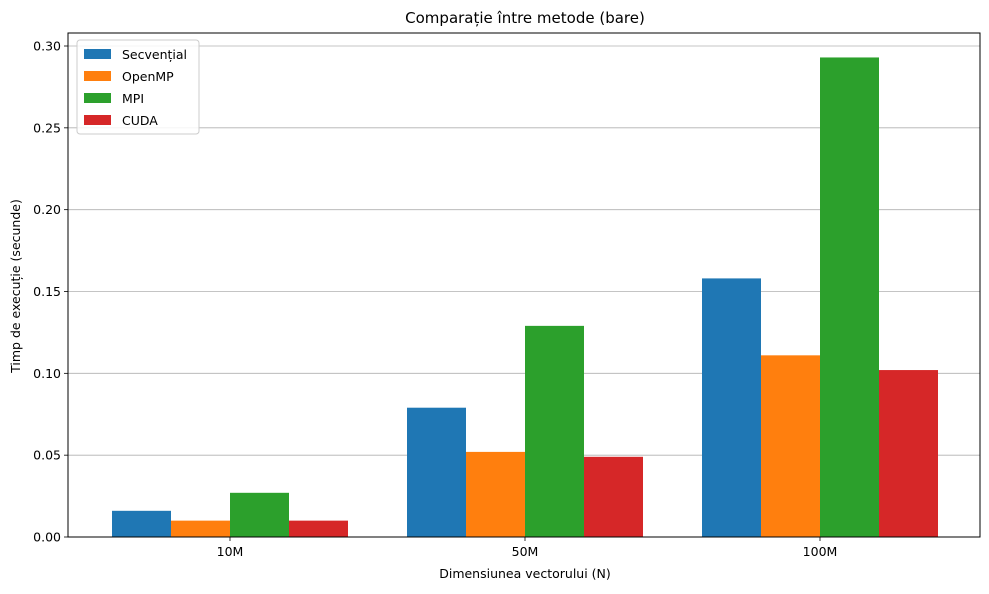 Image resolution: width=989 pixels, height=594 pixels. Describe the element at coordinates (849, 297) in the screenshot. I see `bar-mpi-100m` at that location.